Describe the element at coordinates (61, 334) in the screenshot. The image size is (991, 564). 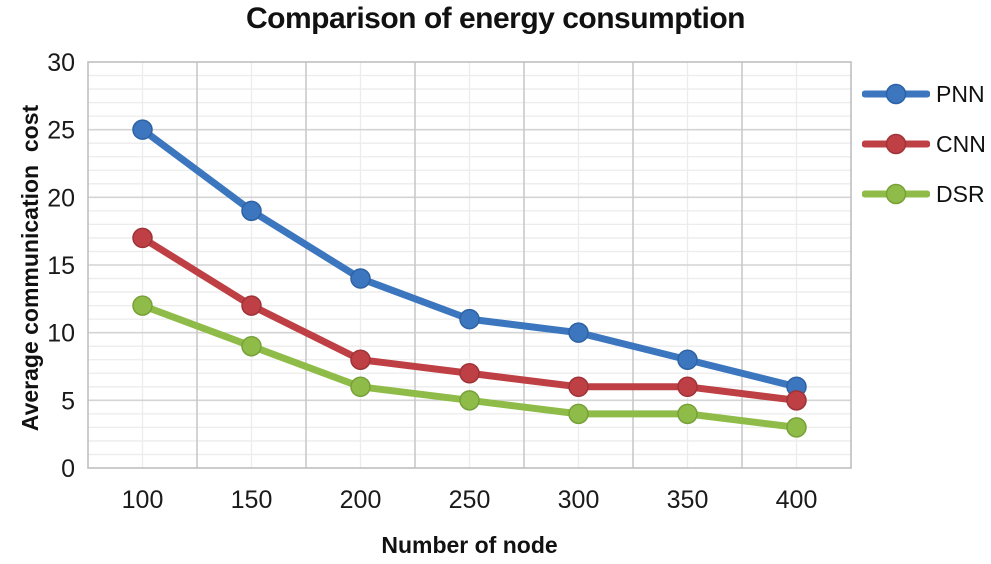
I see `y-tick-label: 10` at that location.